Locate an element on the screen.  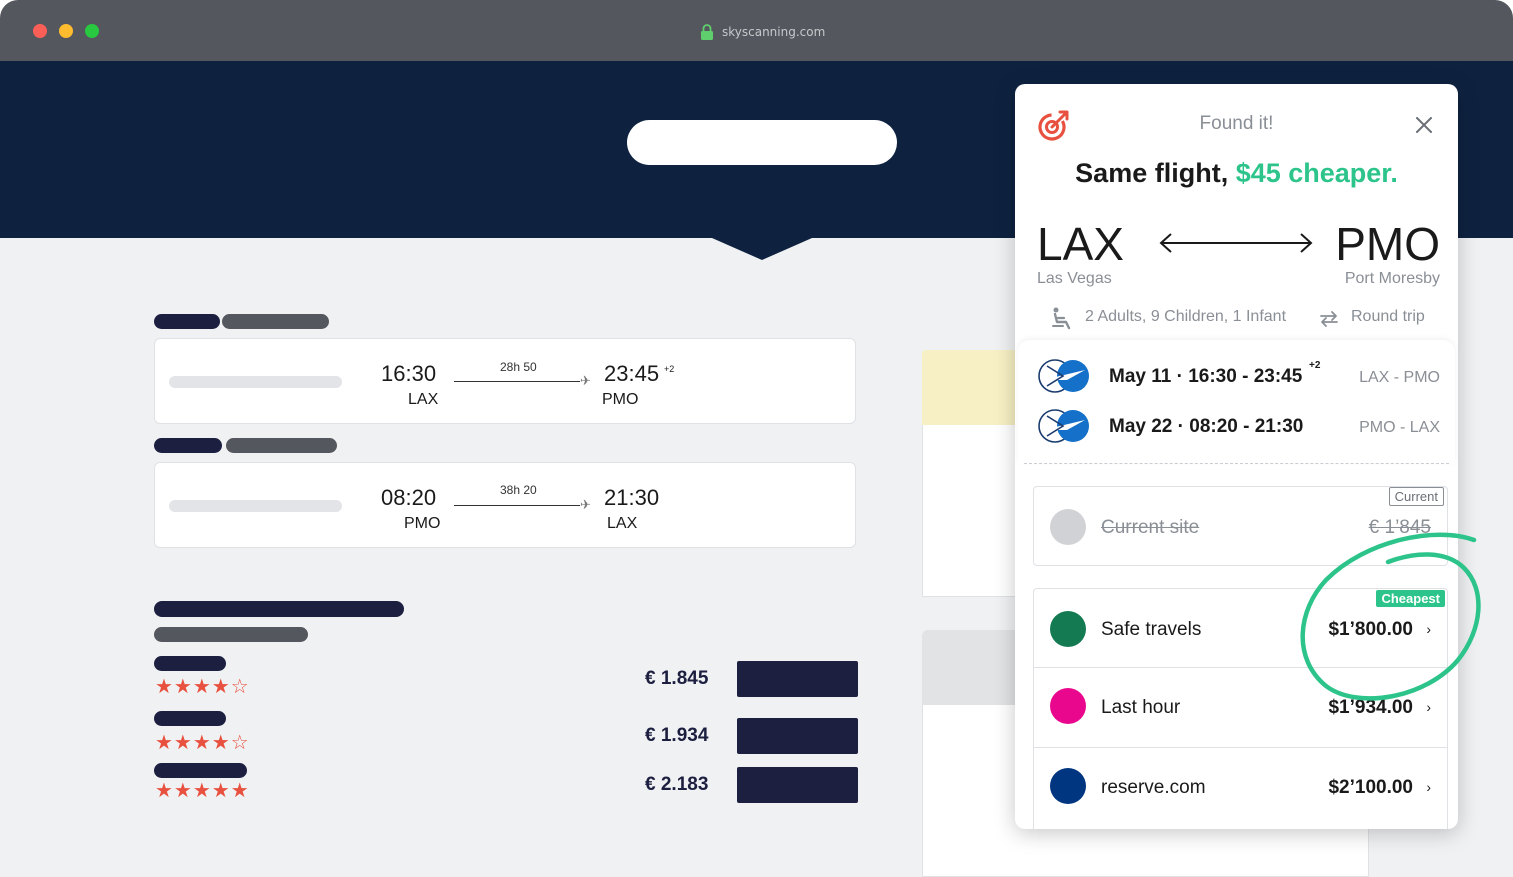
round-trip-arrow-icon is located at coordinates (1236, 243).